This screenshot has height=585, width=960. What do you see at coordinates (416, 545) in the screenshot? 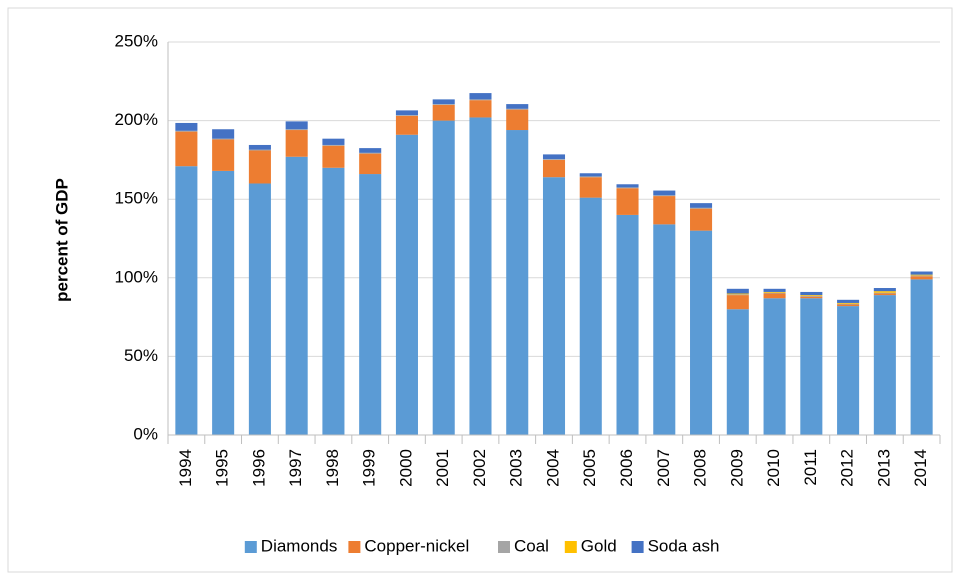
I see `legend-label: Copper-nickel` at bounding box center [416, 545].